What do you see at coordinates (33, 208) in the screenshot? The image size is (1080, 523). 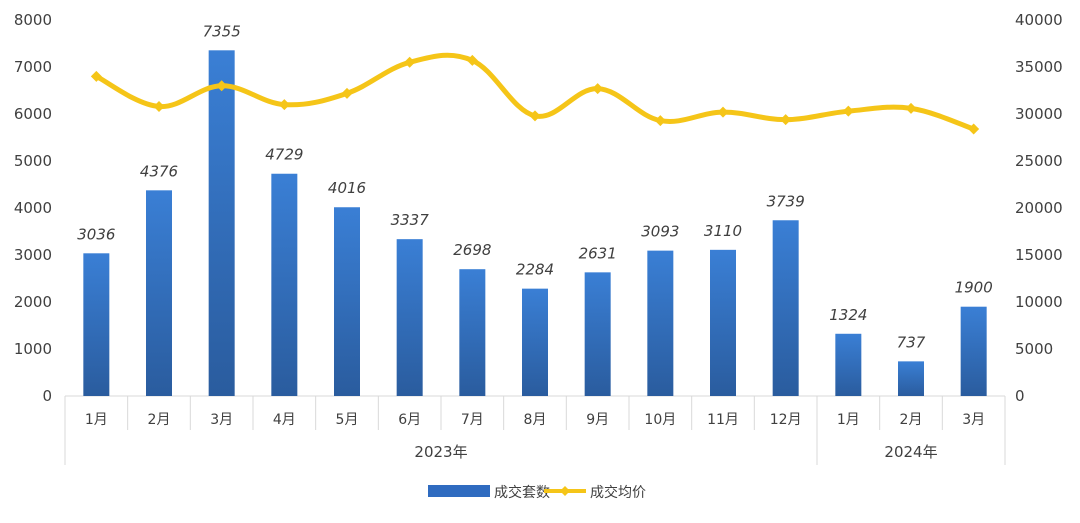 I see `y-left-tick-label: 4000` at bounding box center [33, 208].